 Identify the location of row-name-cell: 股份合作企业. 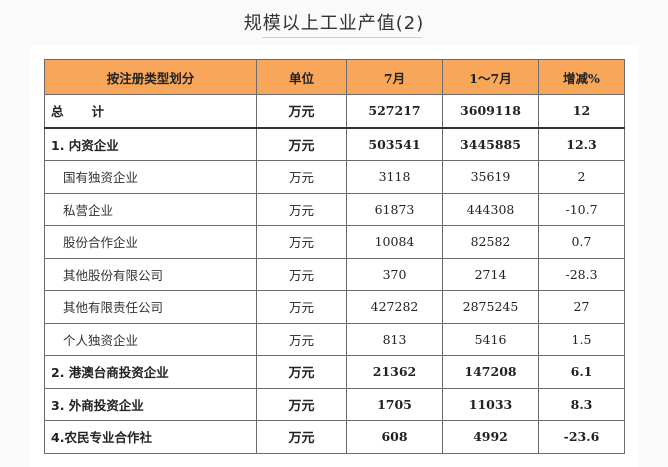
(150, 242).